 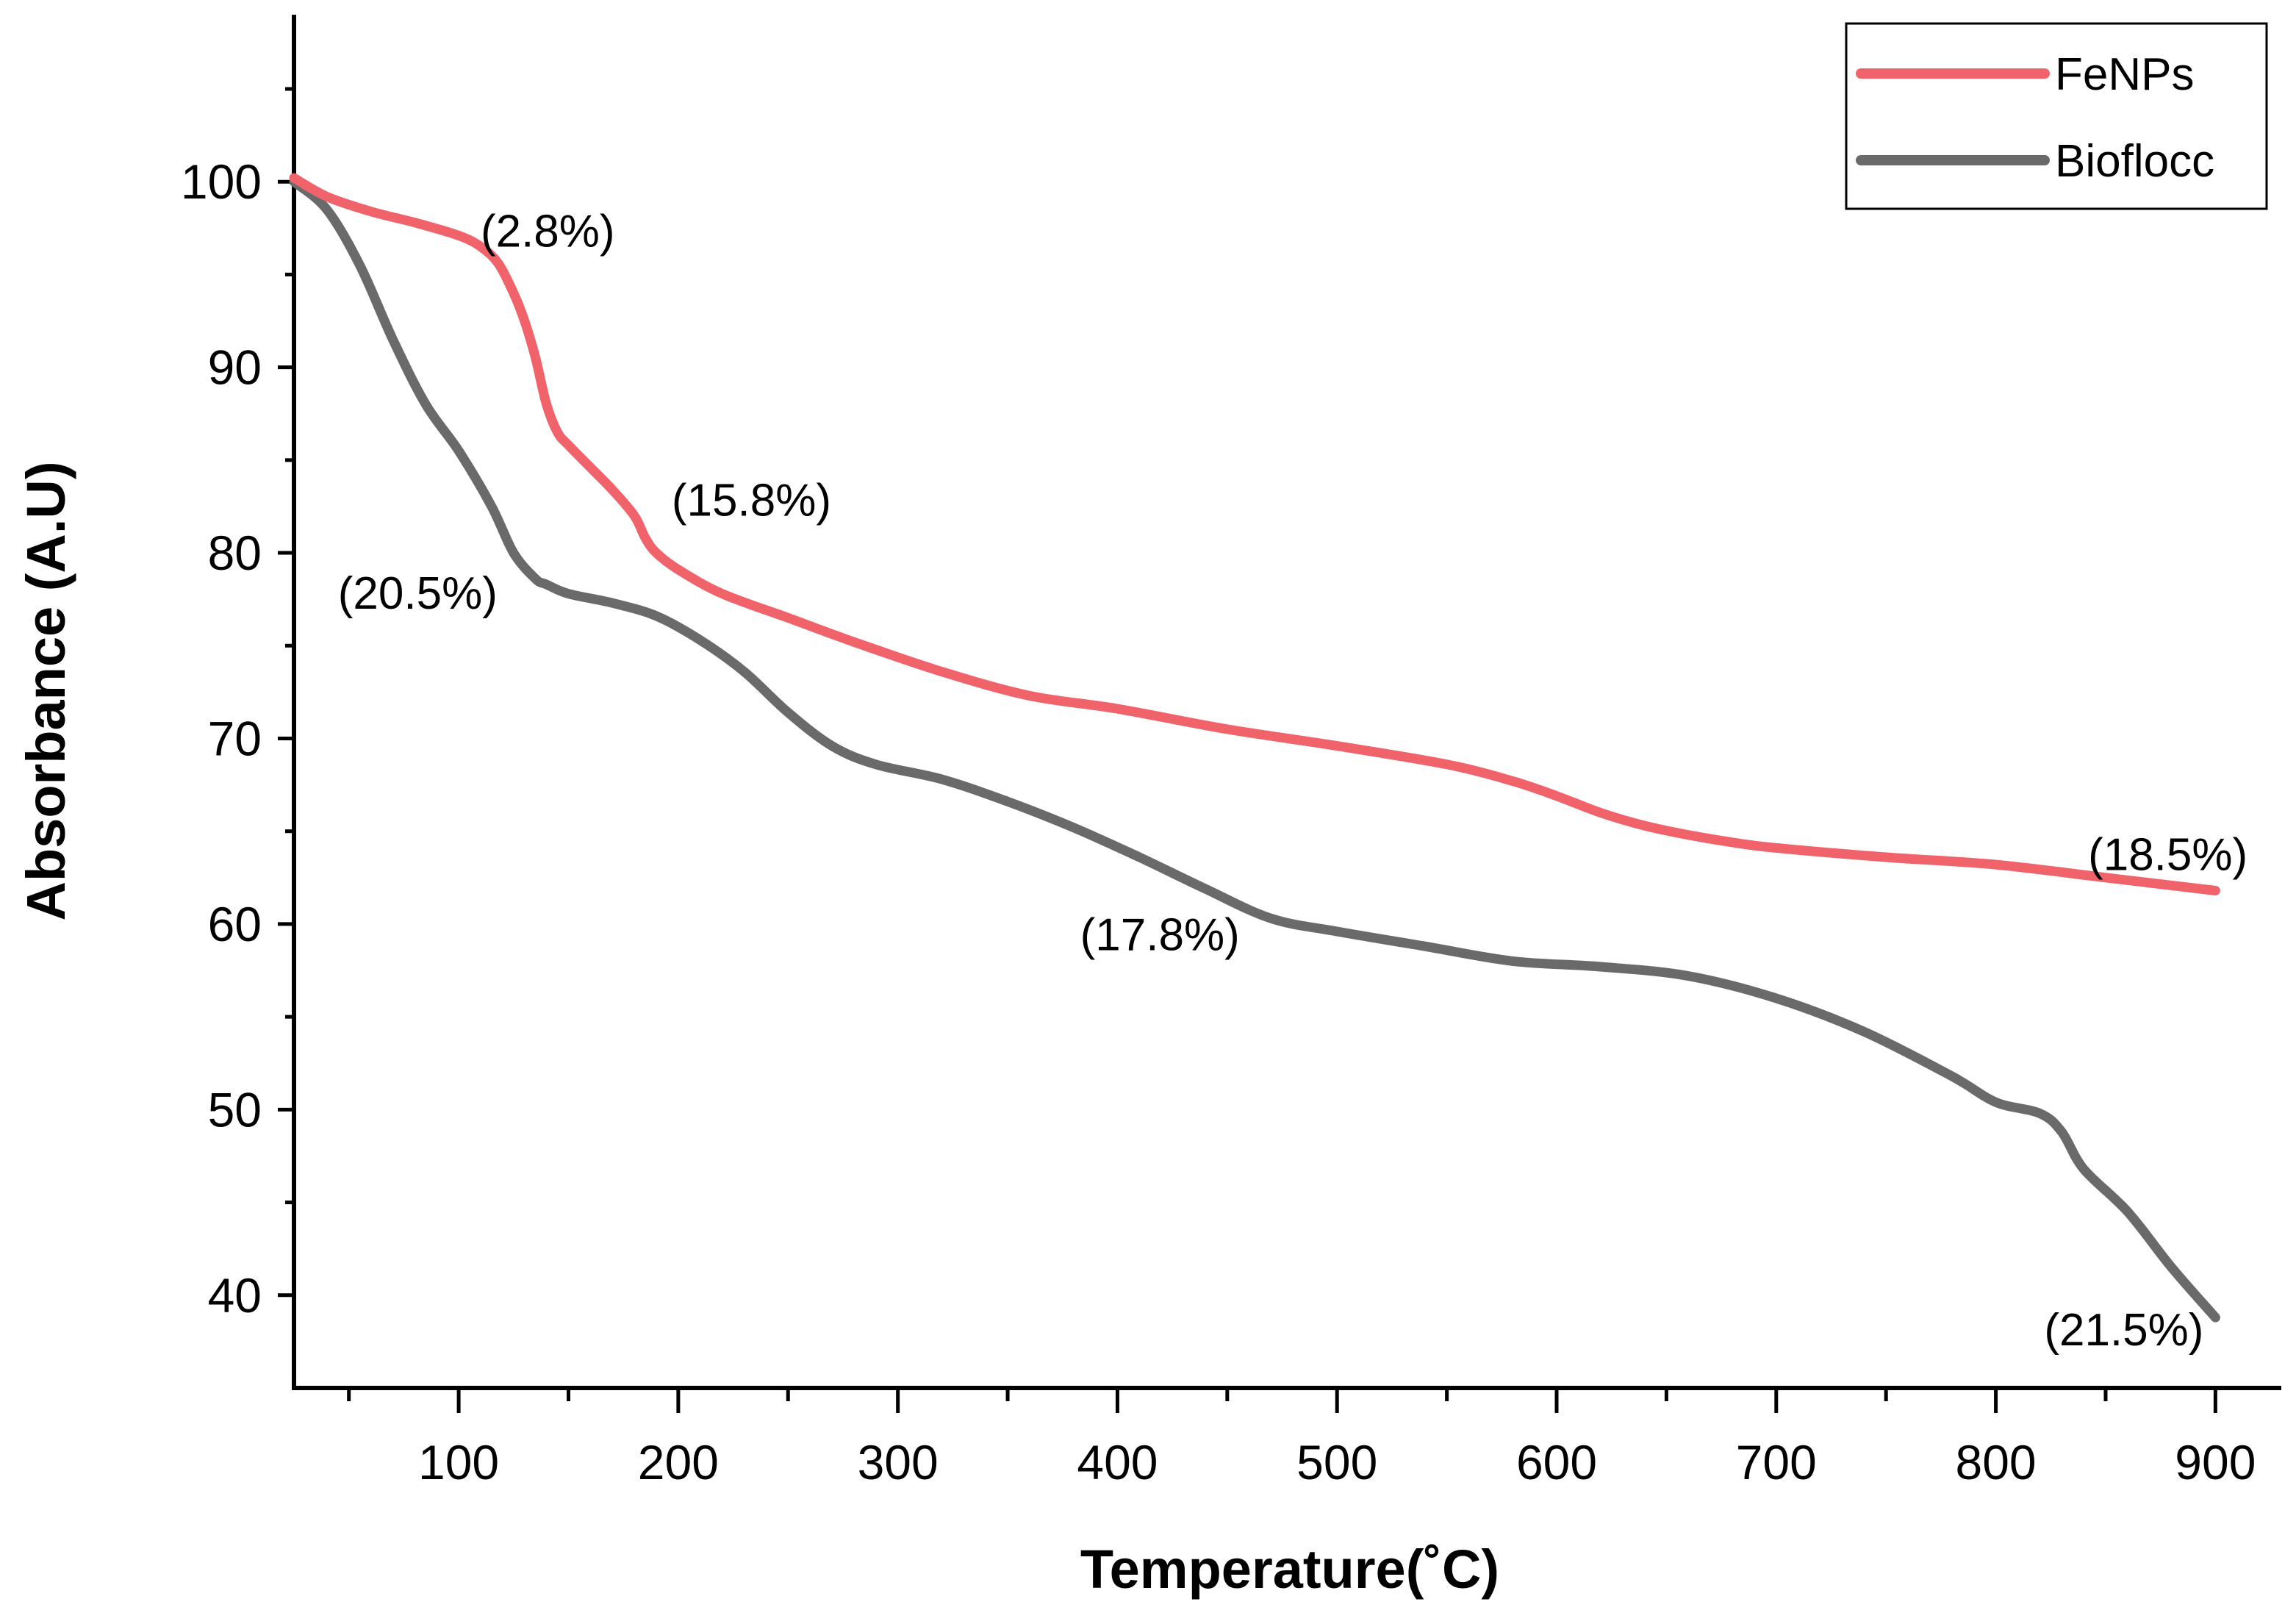 What do you see at coordinates (458, 1462) in the screenshot?
I see `x-tick-label-100: 100` at bounding box center [458, 1462].